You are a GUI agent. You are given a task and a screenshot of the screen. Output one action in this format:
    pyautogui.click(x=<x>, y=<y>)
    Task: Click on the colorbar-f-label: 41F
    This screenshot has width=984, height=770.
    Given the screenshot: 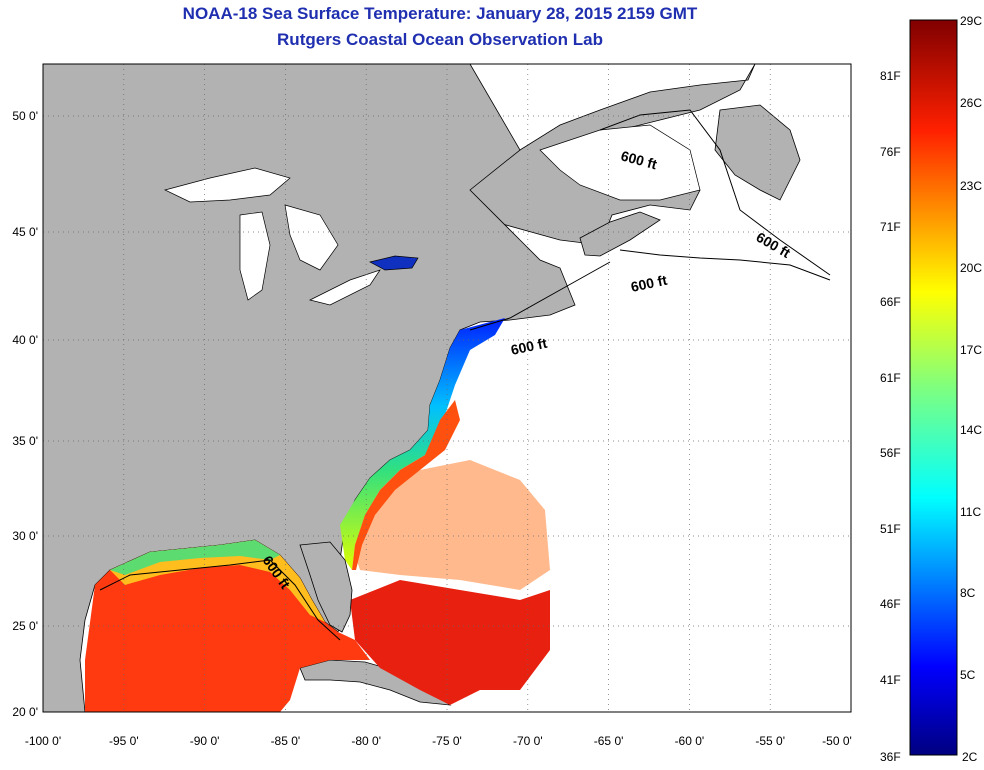 What is the action you would take?
    pyautogui.click(x=890, y=680)
    